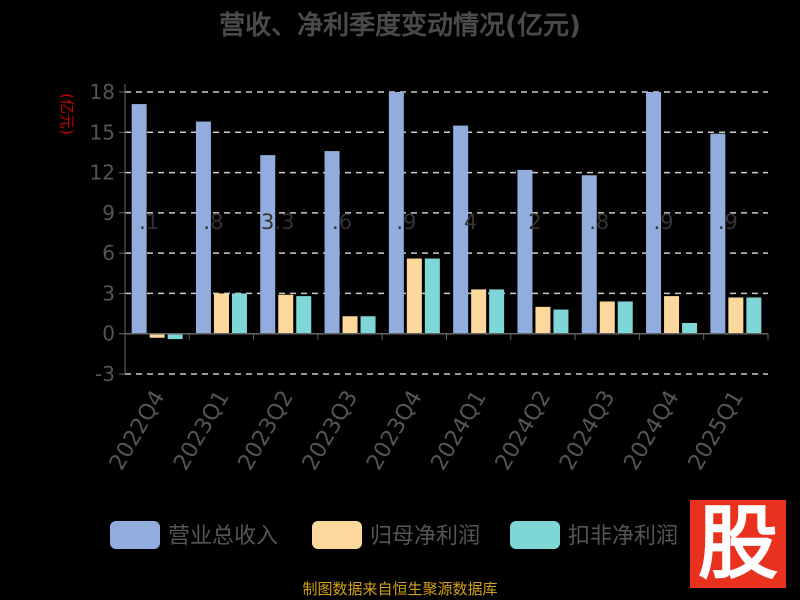 The image size is (800, 600). Describe the element at coordinates (108, 334) in the screenshot. I see `y-tick-label: 0` at that location.